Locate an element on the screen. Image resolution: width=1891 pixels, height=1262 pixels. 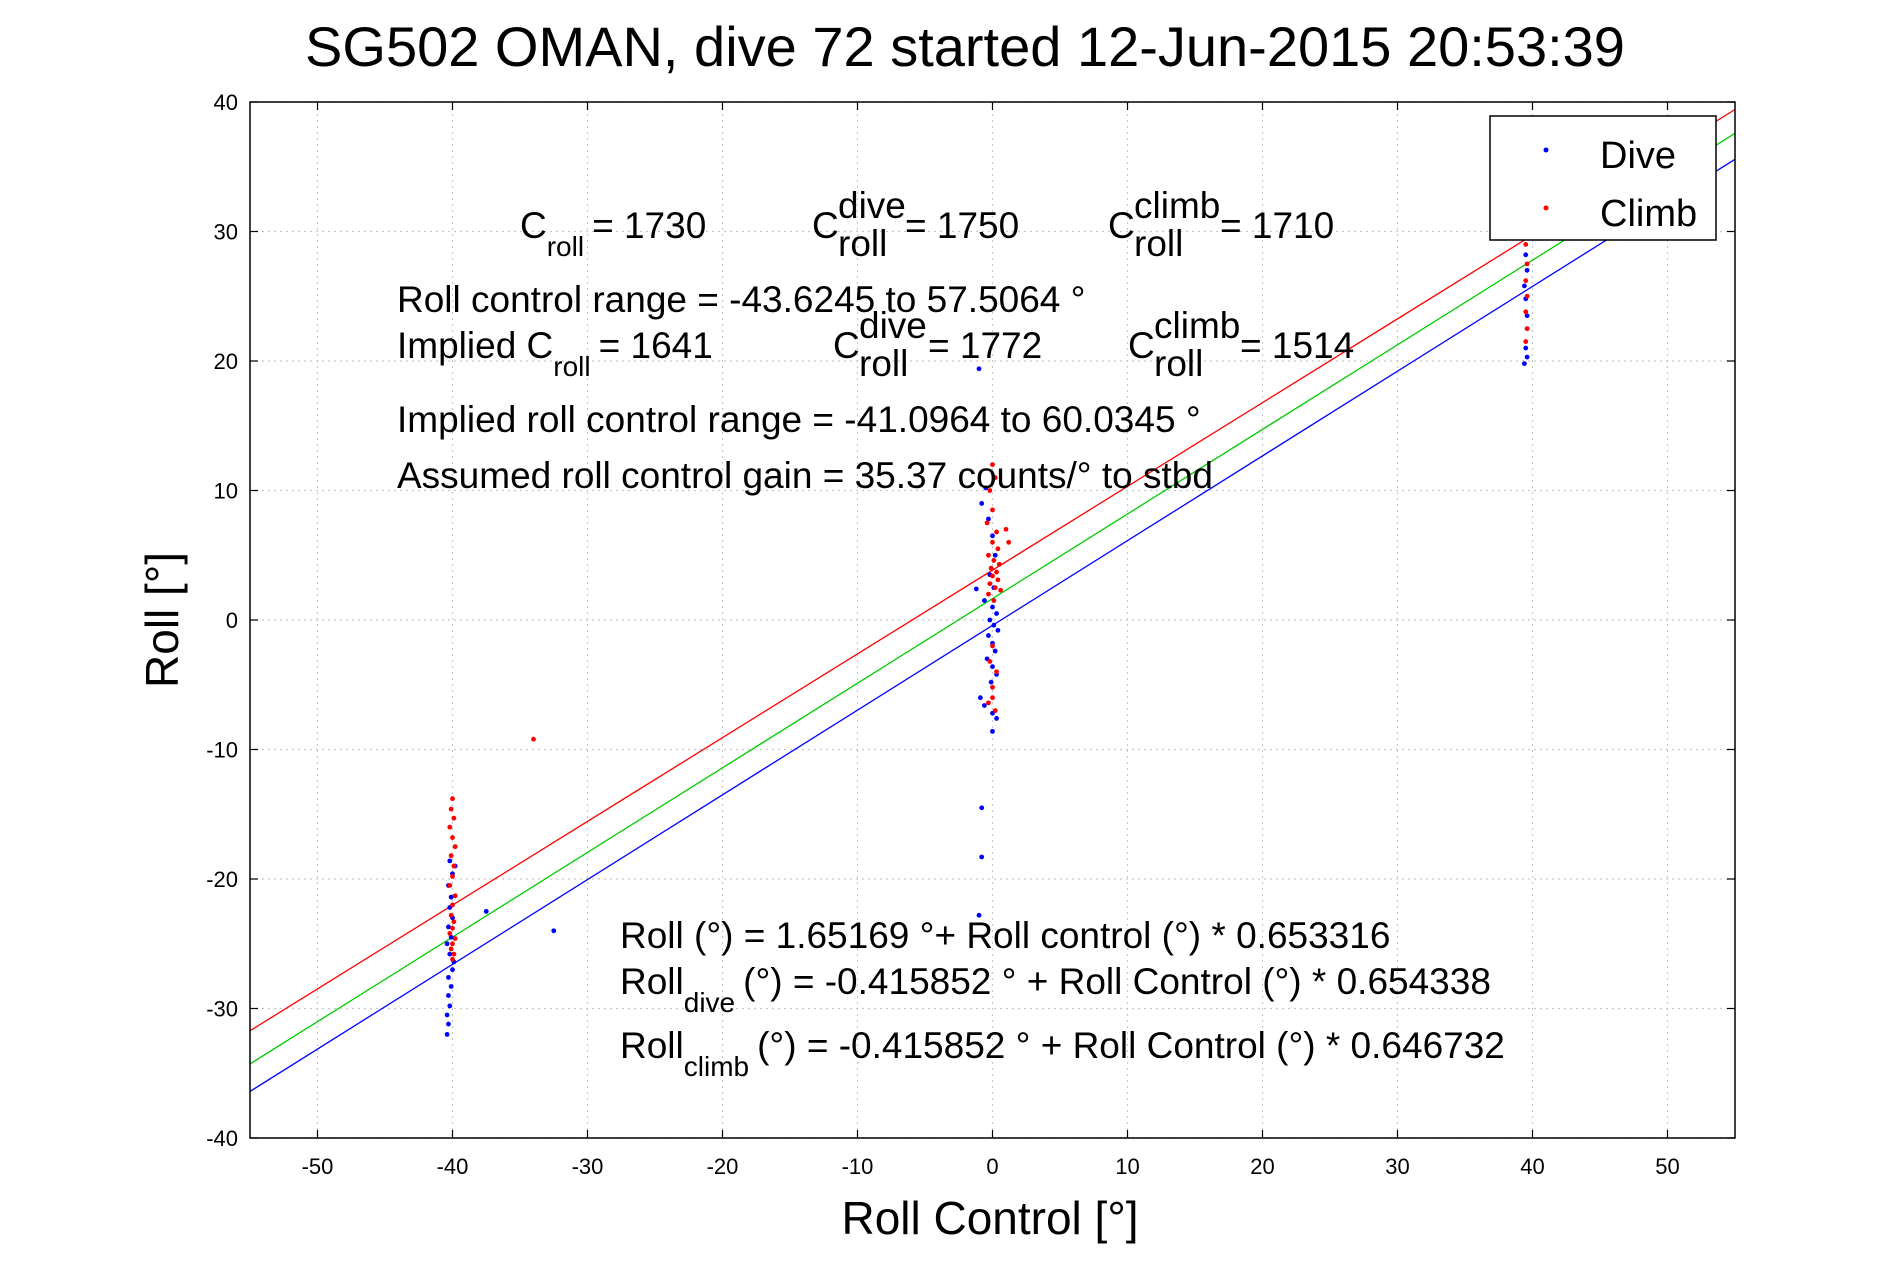
y-tick-label: 30 is located at coordinates (226, 232).